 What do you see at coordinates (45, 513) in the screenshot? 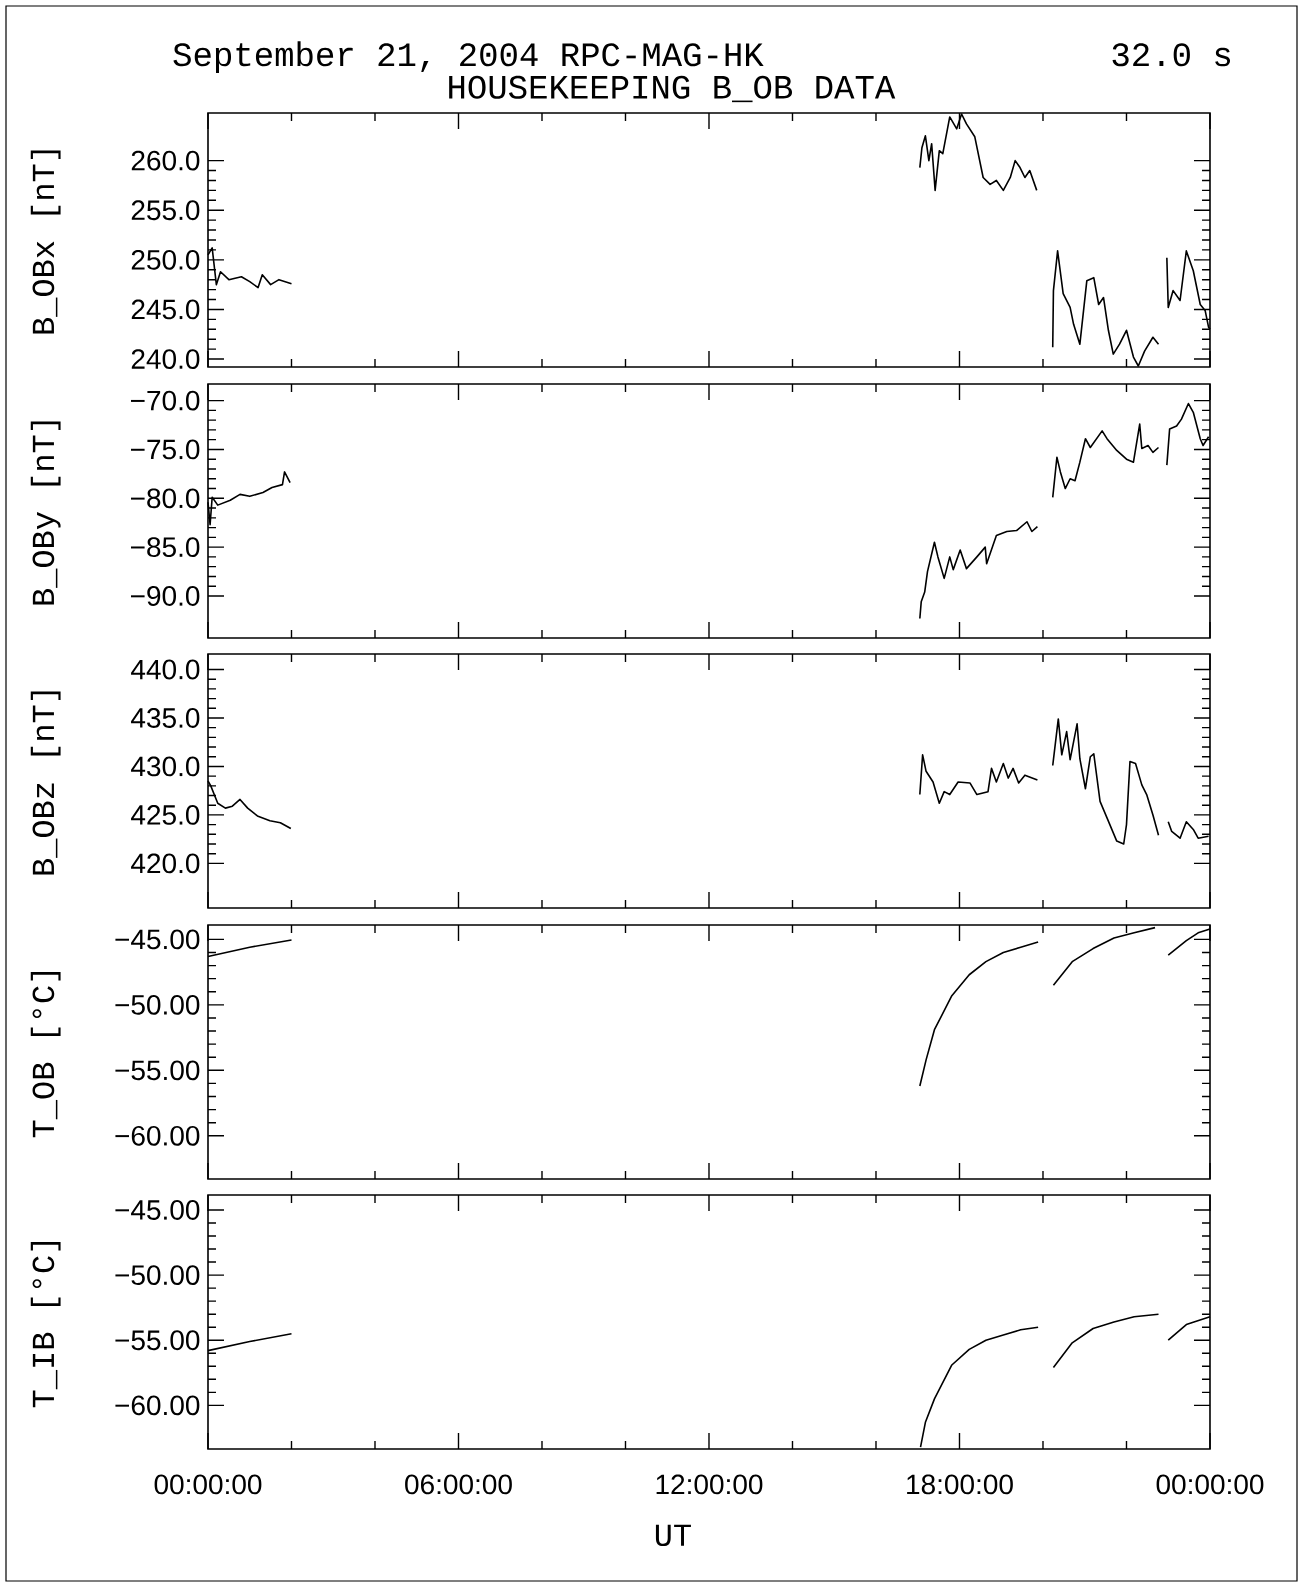
I see `y-axis-title: B_OBy [nT]` at bounding box center [45, 513].